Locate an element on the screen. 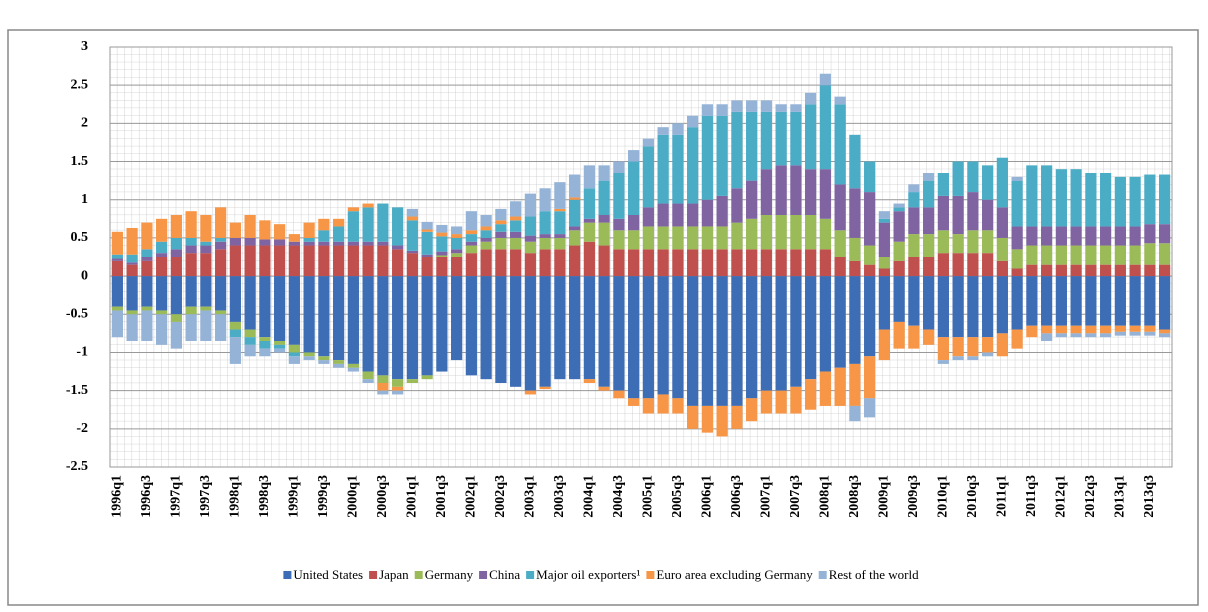  x-tick-label: 2013q3 is located at coordinates (1149, 496).